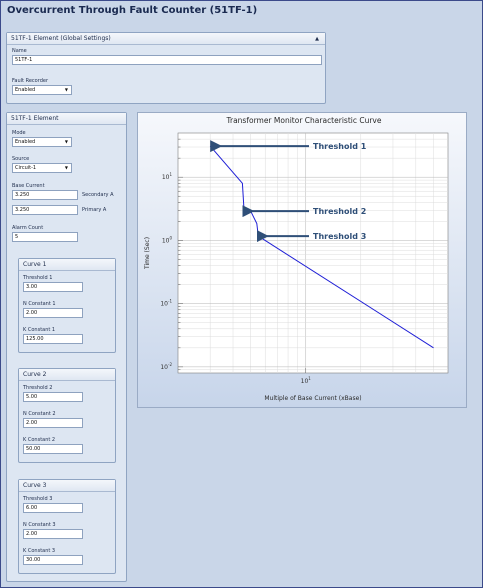 The height and width of the screenshot is (588, 483). What do you see at coordinates (288, 191) in the screenshot?
I see `annotation-layer: Threshold 1 Threshold 2 Threshold 3` at bounding box center [288, 191].